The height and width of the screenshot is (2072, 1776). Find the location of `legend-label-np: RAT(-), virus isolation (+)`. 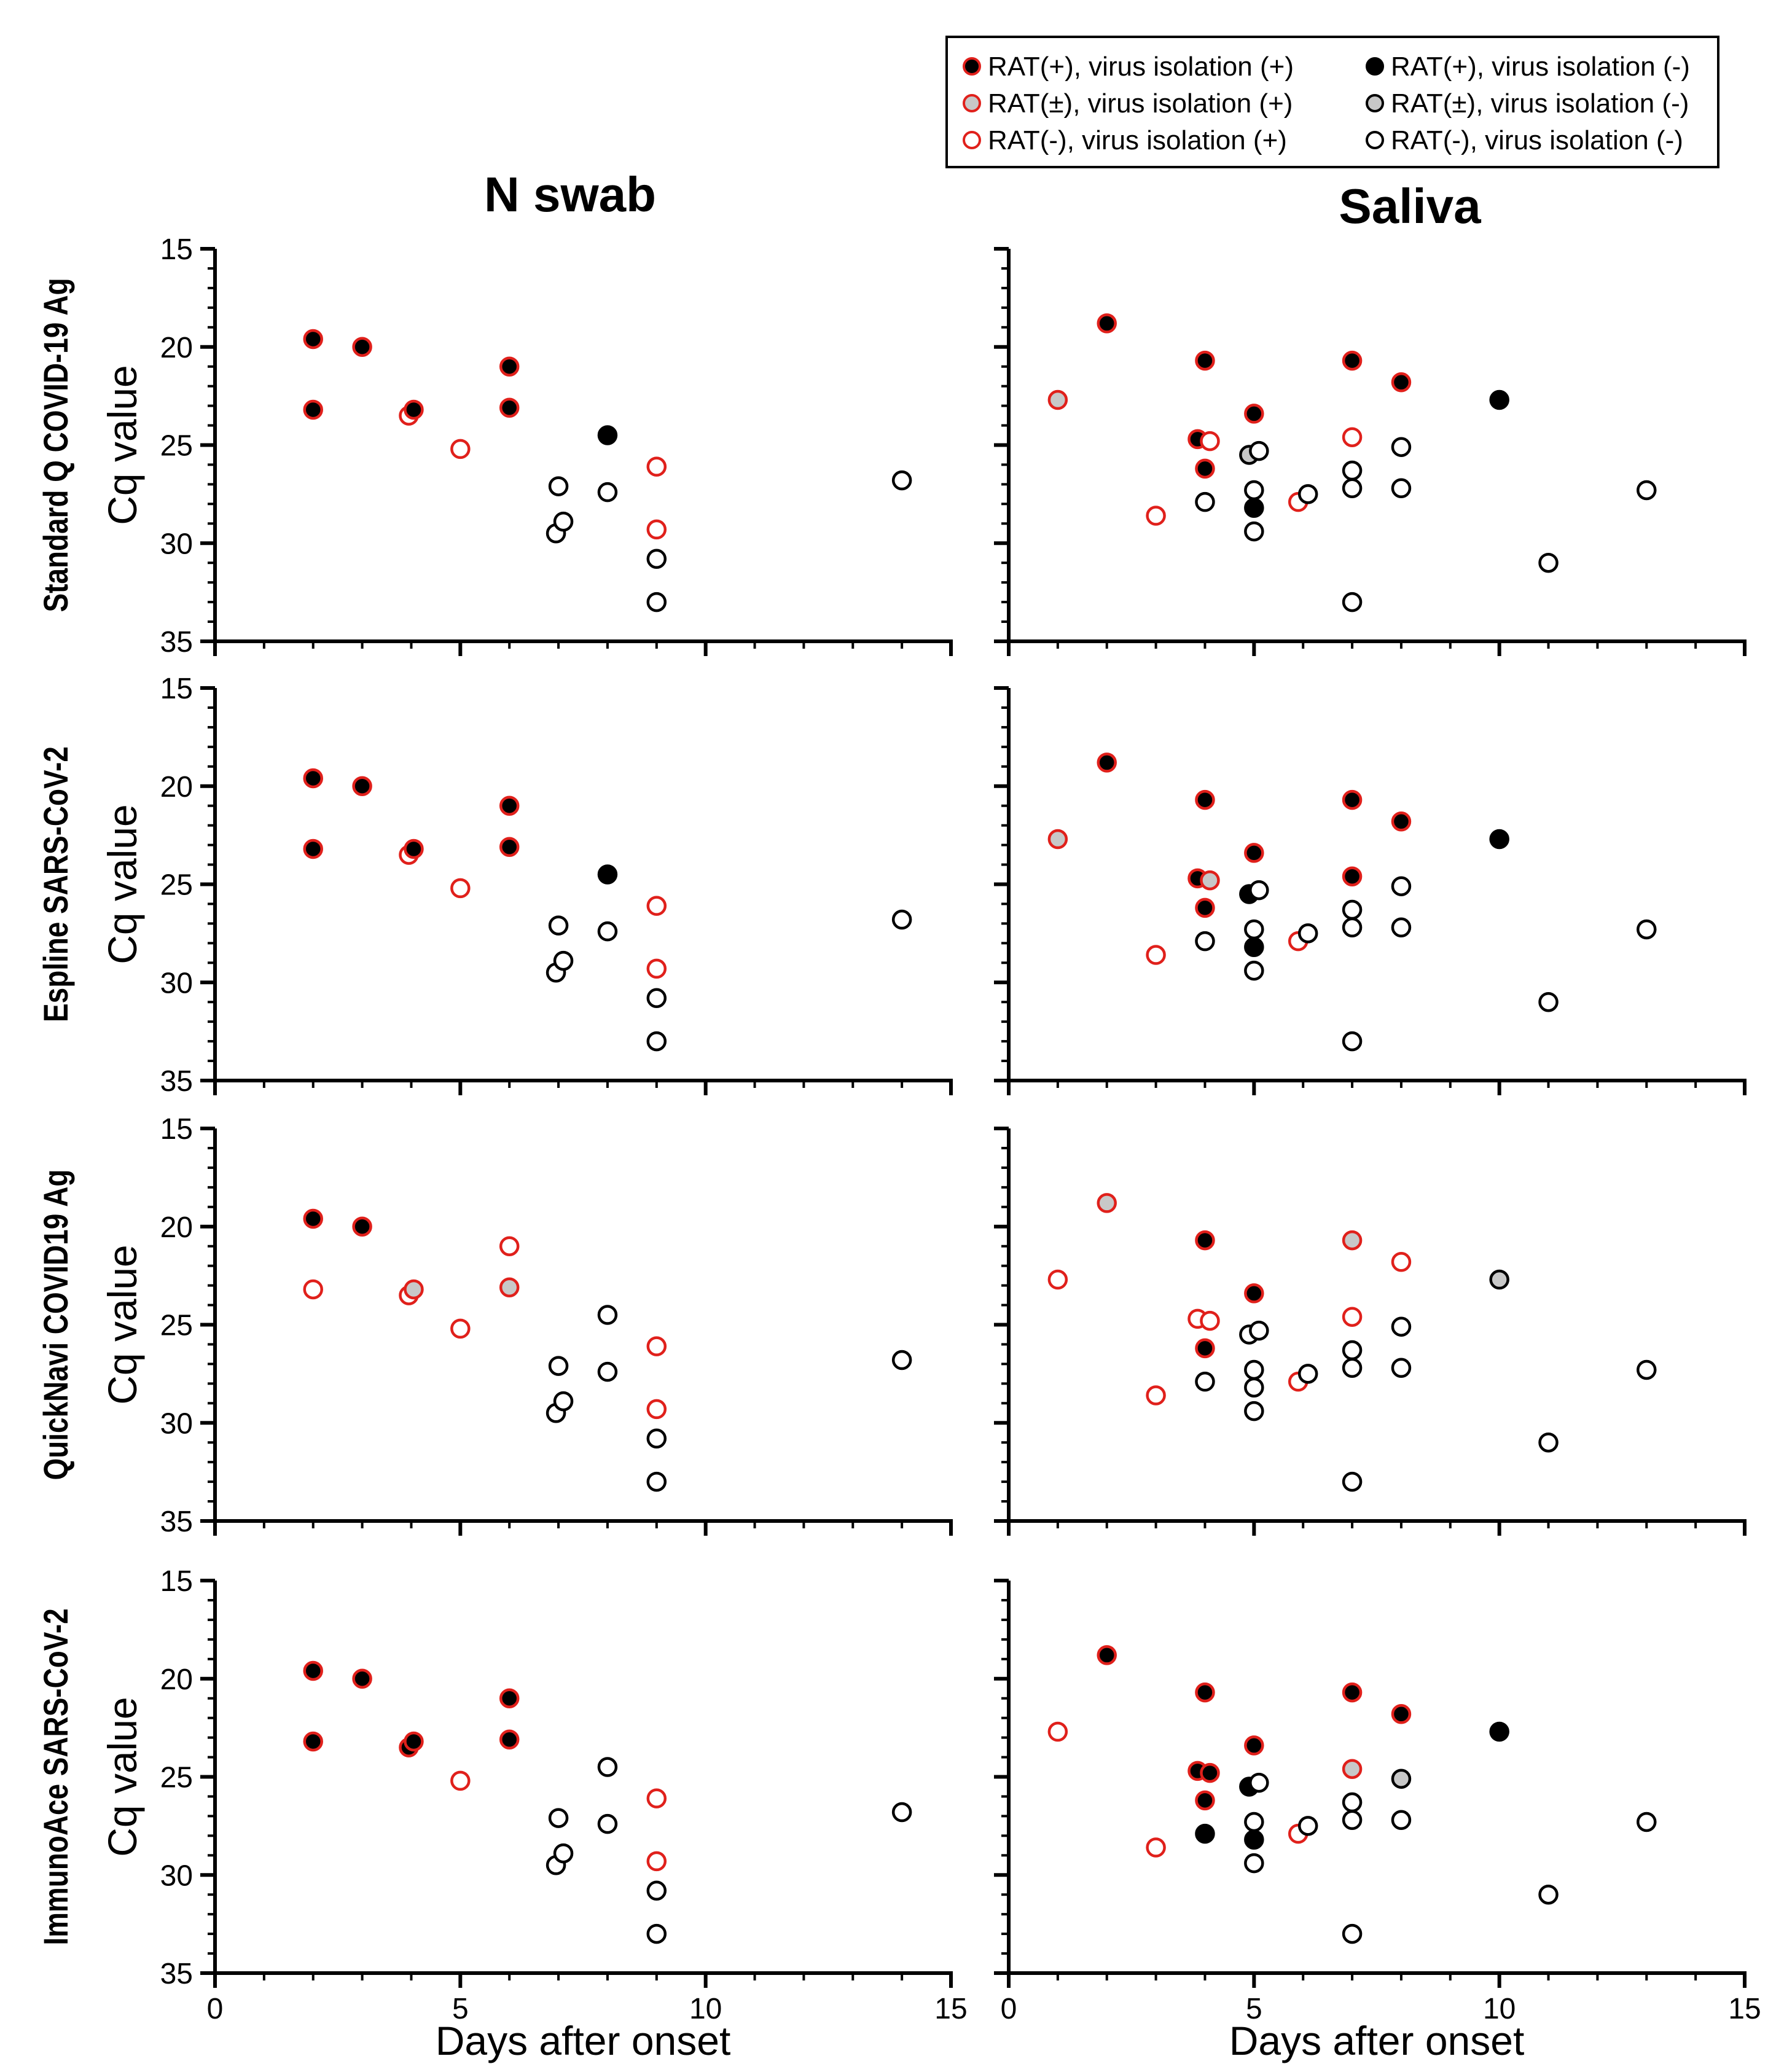

legend-label-np: RAT(-), virus isolation (+) is located at coordinates (1138, 140).